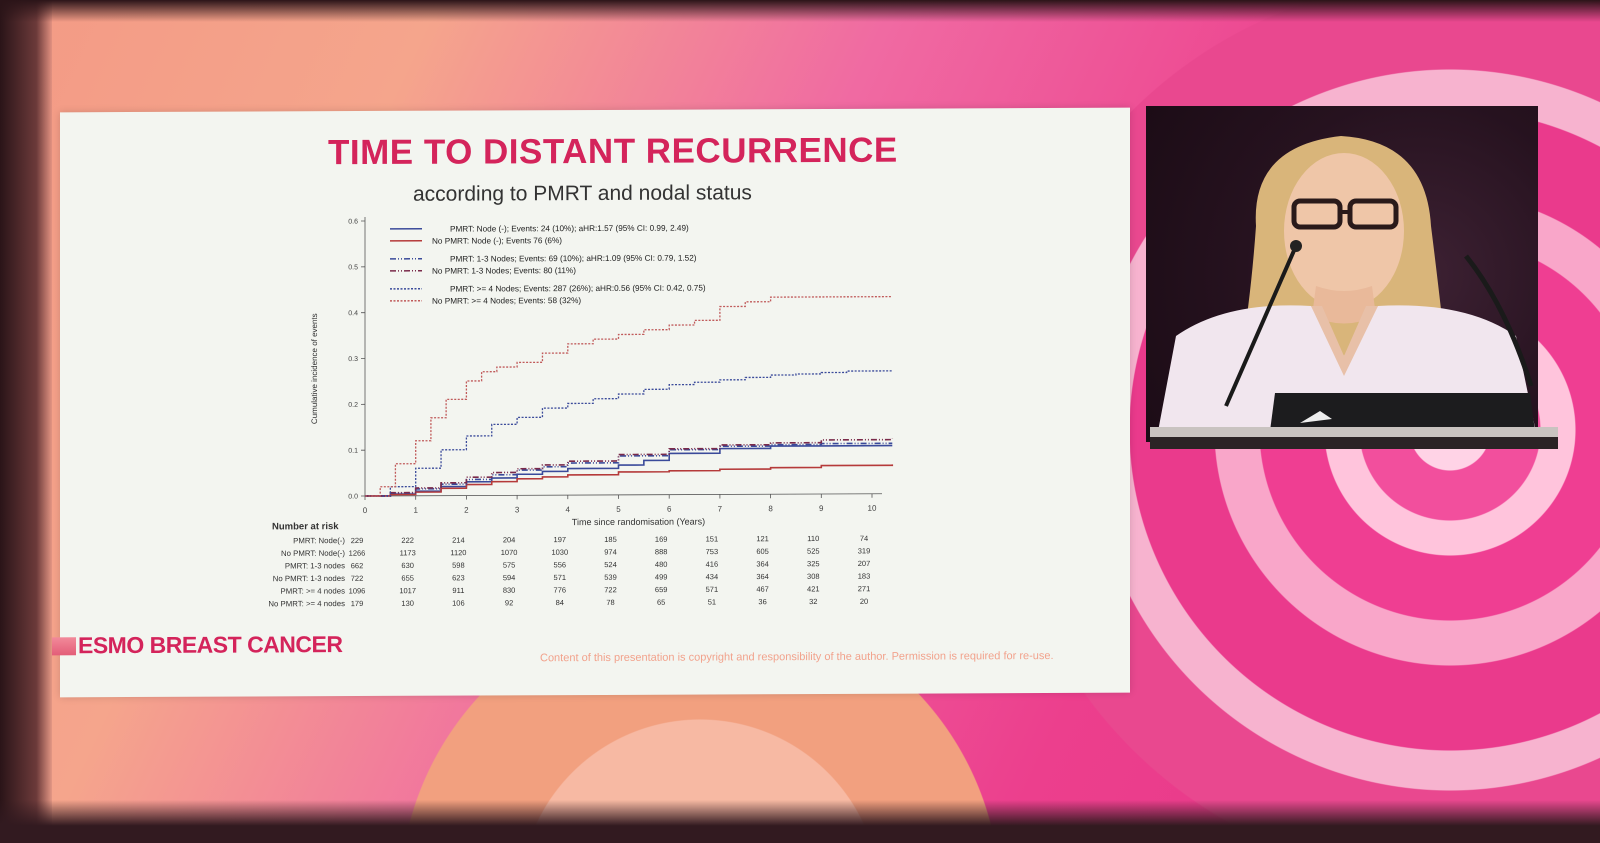  I want to click on risk-cell: 655, so click(407, 578).